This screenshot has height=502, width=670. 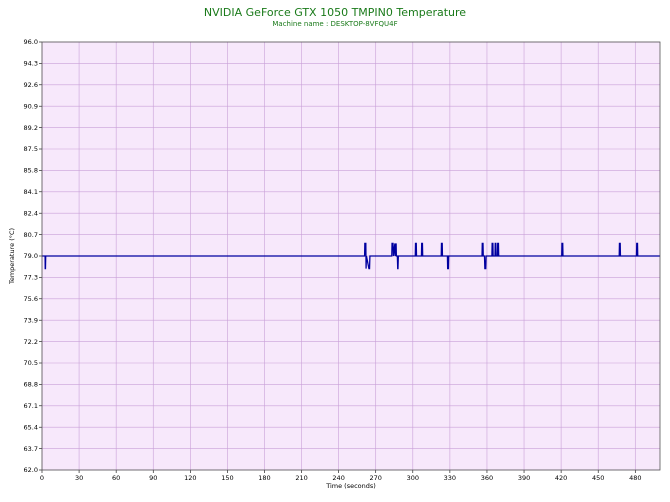 I want to click on y-tick-label: 77.3, so click(x=31, y=278).